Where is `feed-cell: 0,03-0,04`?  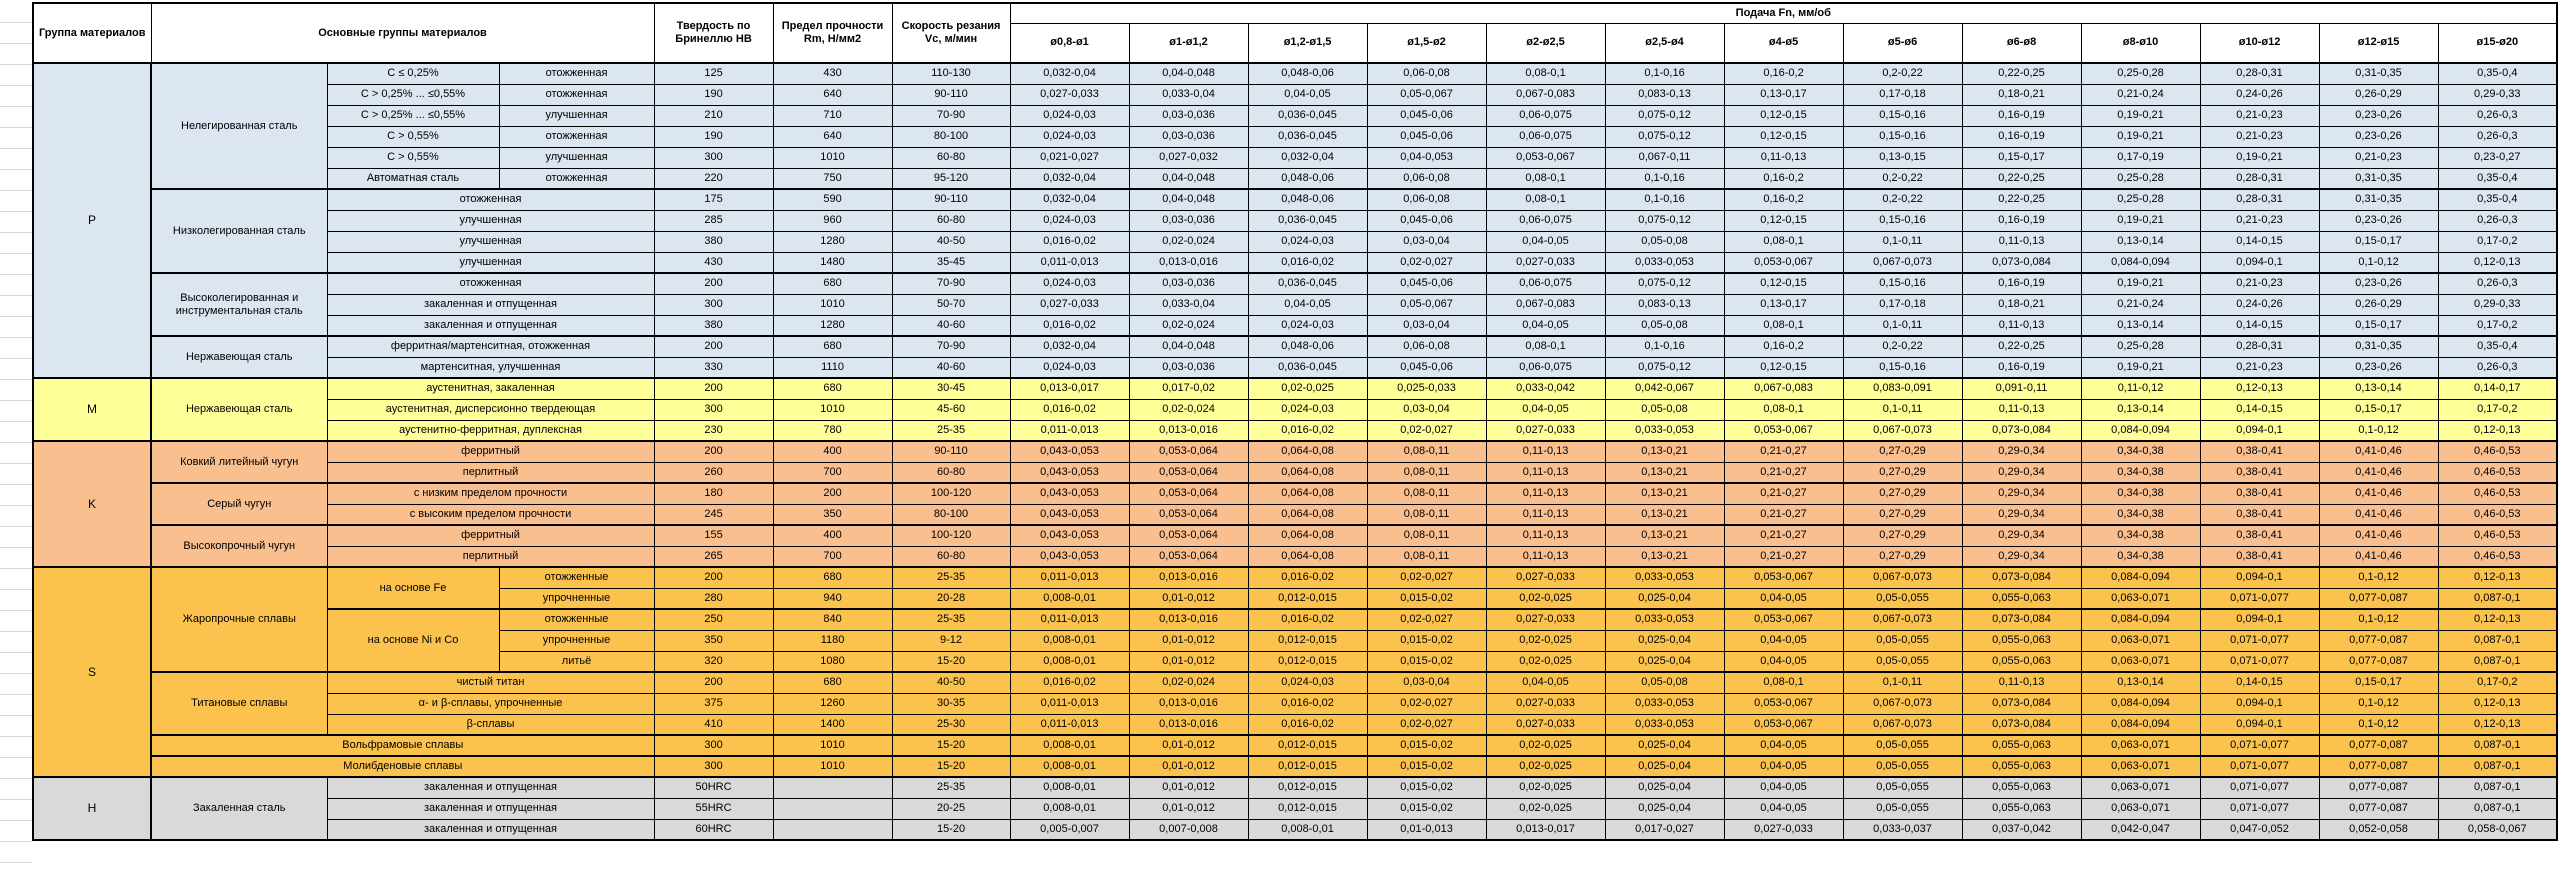 feed-cell: 0,03-0,04 is located at coordinates (1426, 682).